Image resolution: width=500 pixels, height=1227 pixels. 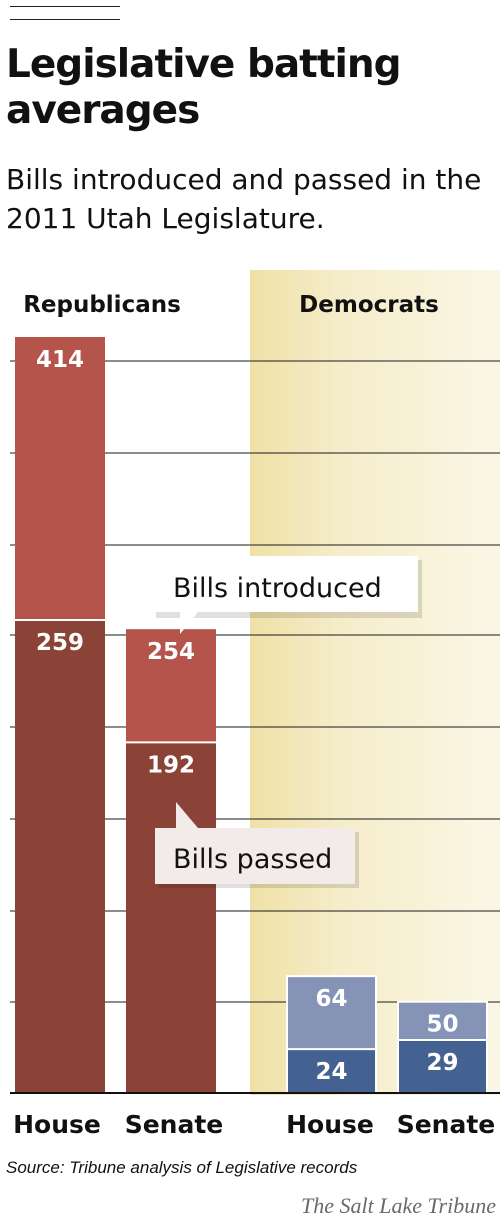 What do you see at coordinates (369, 305) in the screenshot?
I see `group-label-democrats: Democrats` at bounding box center [369, 305].